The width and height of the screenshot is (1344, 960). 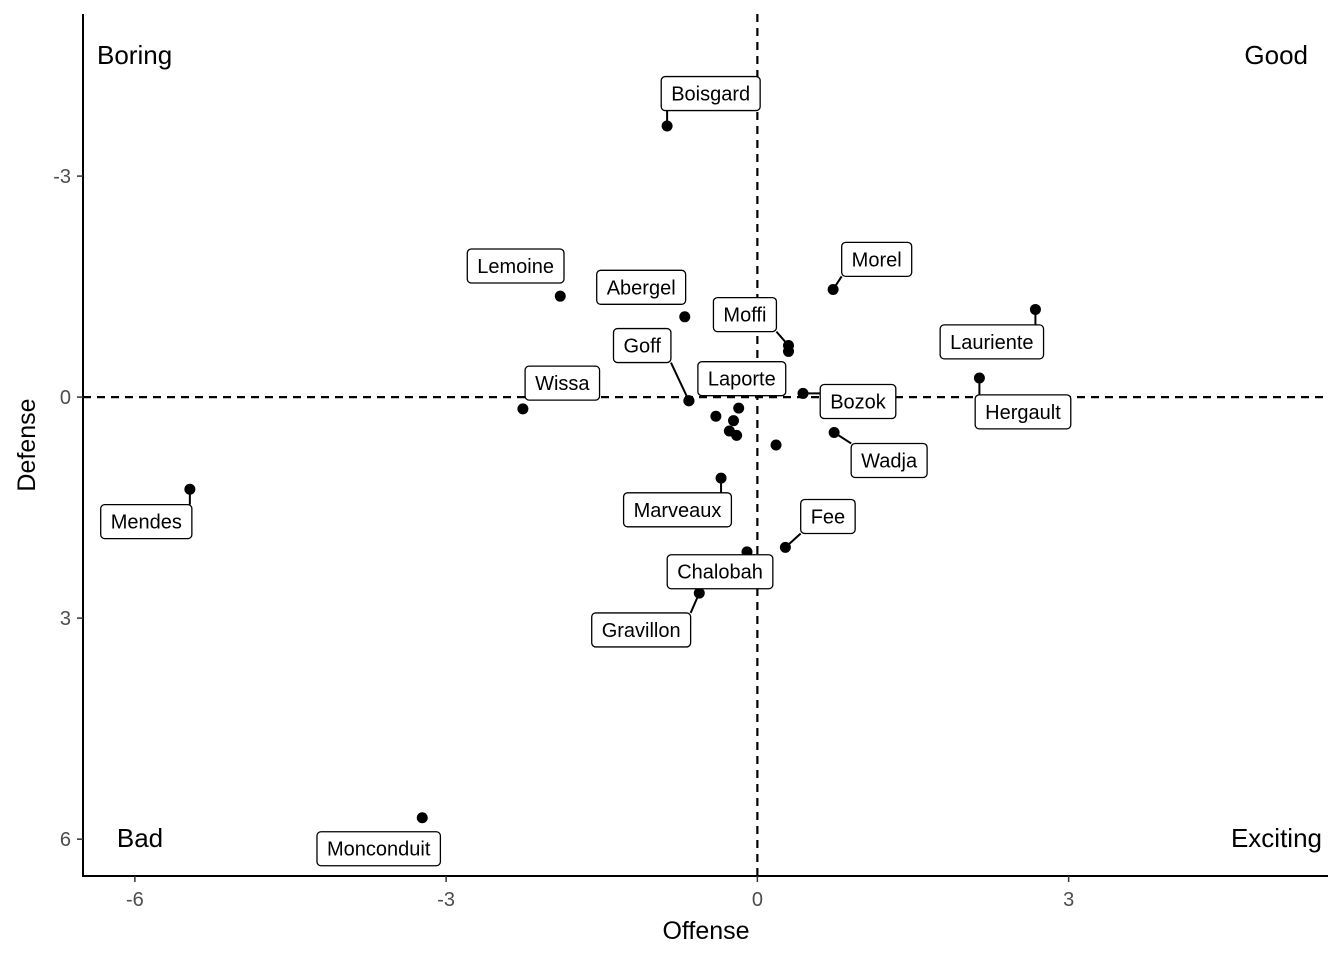 I want to click on point-label: Goff, so click(x=642, y=345).